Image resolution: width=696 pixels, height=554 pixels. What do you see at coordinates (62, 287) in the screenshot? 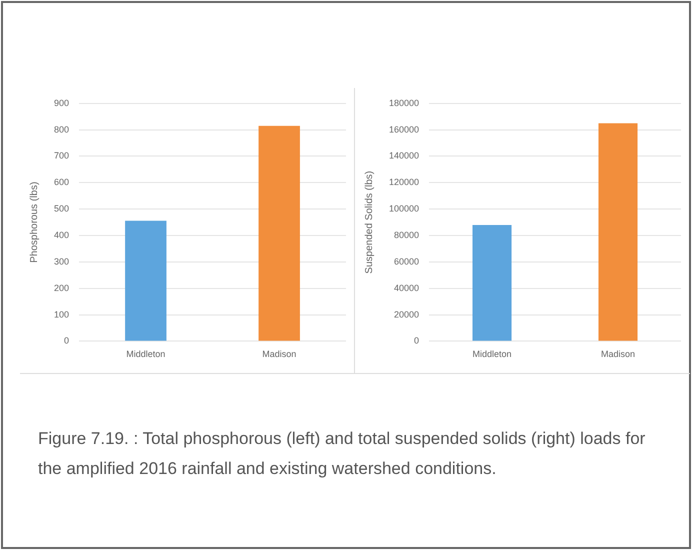
I see `y-tick-label: 200` at bounding box center [62, 287].